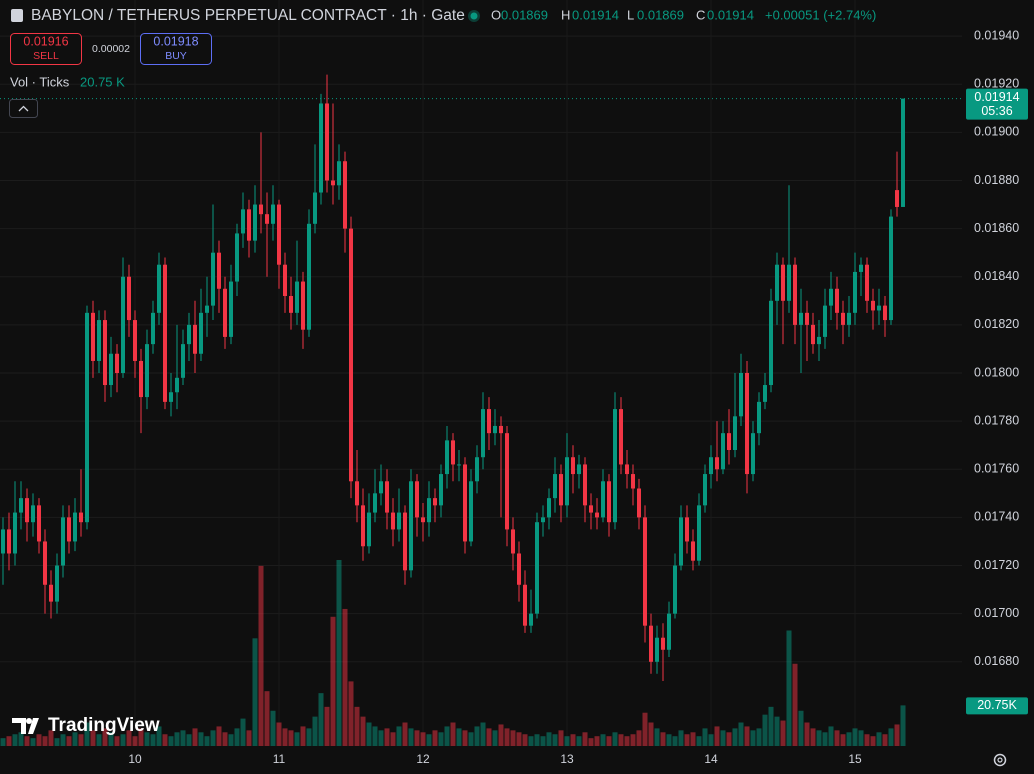 The width and height of the screenshot is (1034, 774). I want to click on ohlc-value: 0.01914, so click(595, 14).